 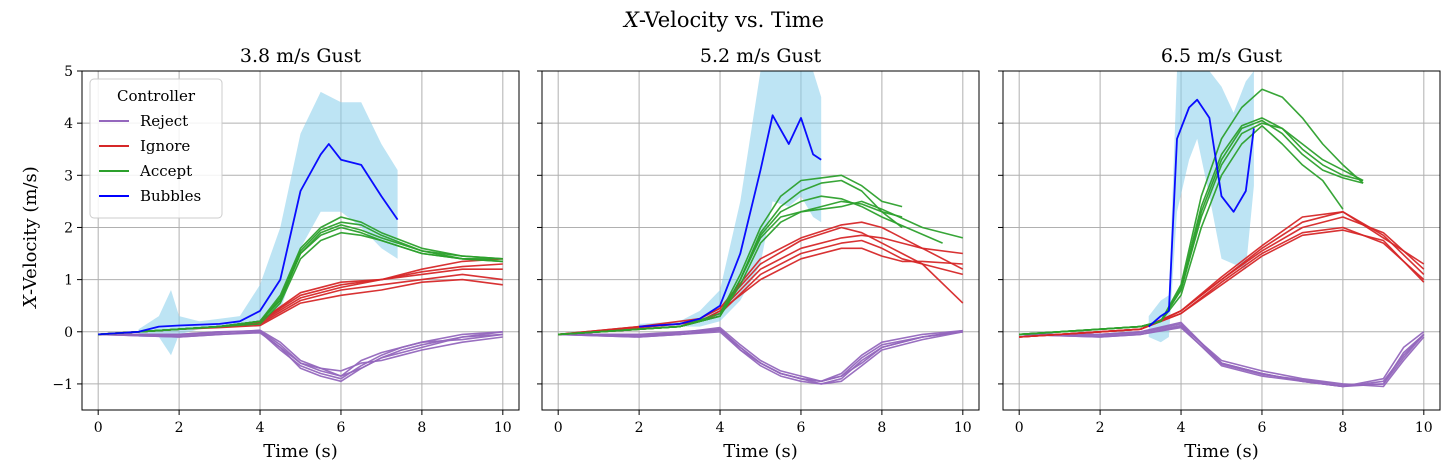 I want to click on figure-title: X-Velocity vs. Time, so click(x=723, y=20).